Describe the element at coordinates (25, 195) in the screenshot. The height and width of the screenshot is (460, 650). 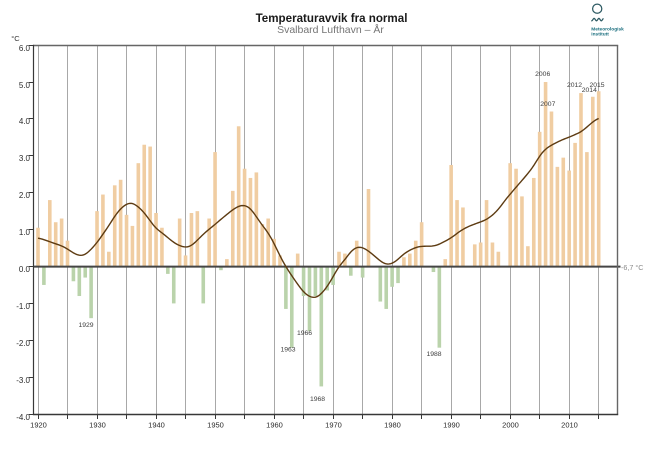
I see `svg-text: 2.0` at that location.